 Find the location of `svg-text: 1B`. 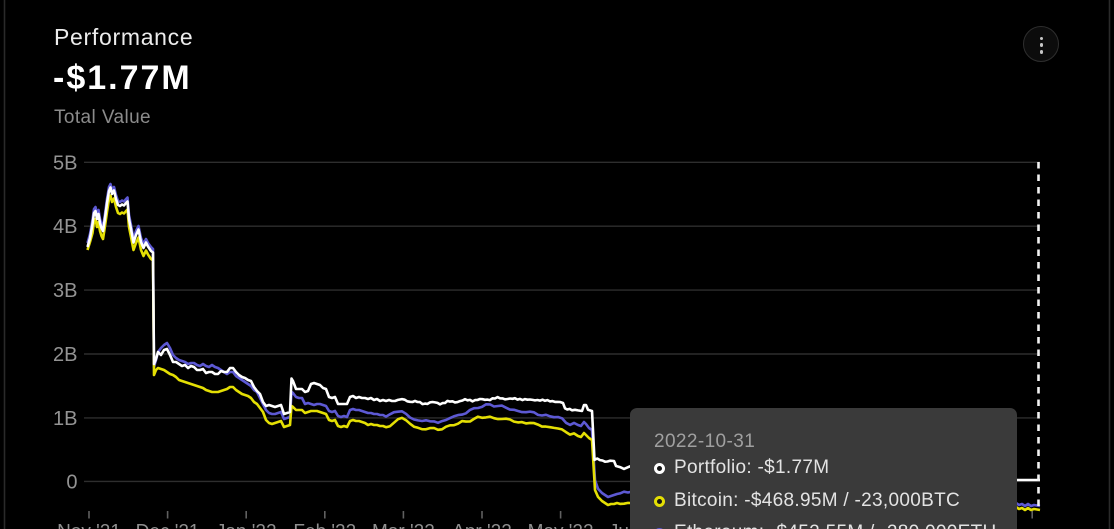

svg-text: 1B is located at coordinates (65, 419).